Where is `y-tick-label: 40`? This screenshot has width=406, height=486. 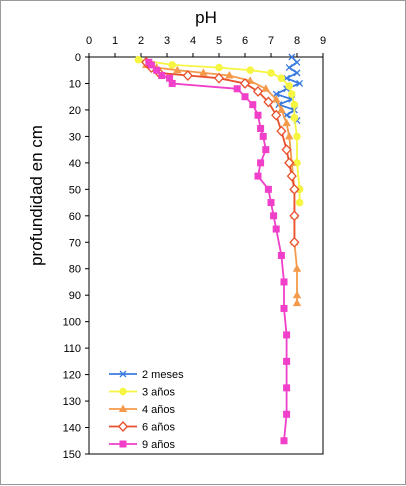
y-tick-label: 40 is located at coordinates (75, 164).